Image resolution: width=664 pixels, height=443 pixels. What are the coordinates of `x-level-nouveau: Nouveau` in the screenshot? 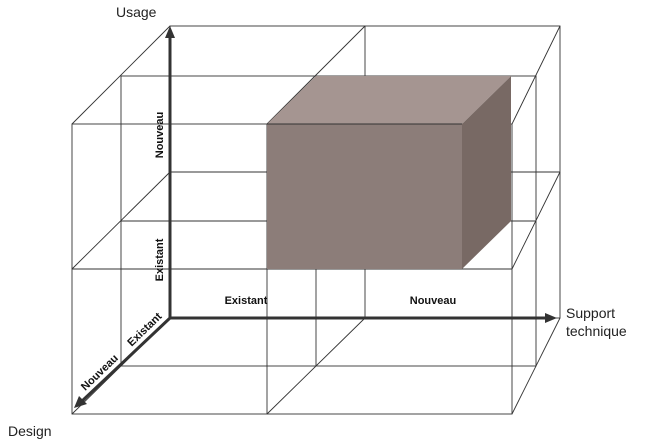 It's located at (433, 301).